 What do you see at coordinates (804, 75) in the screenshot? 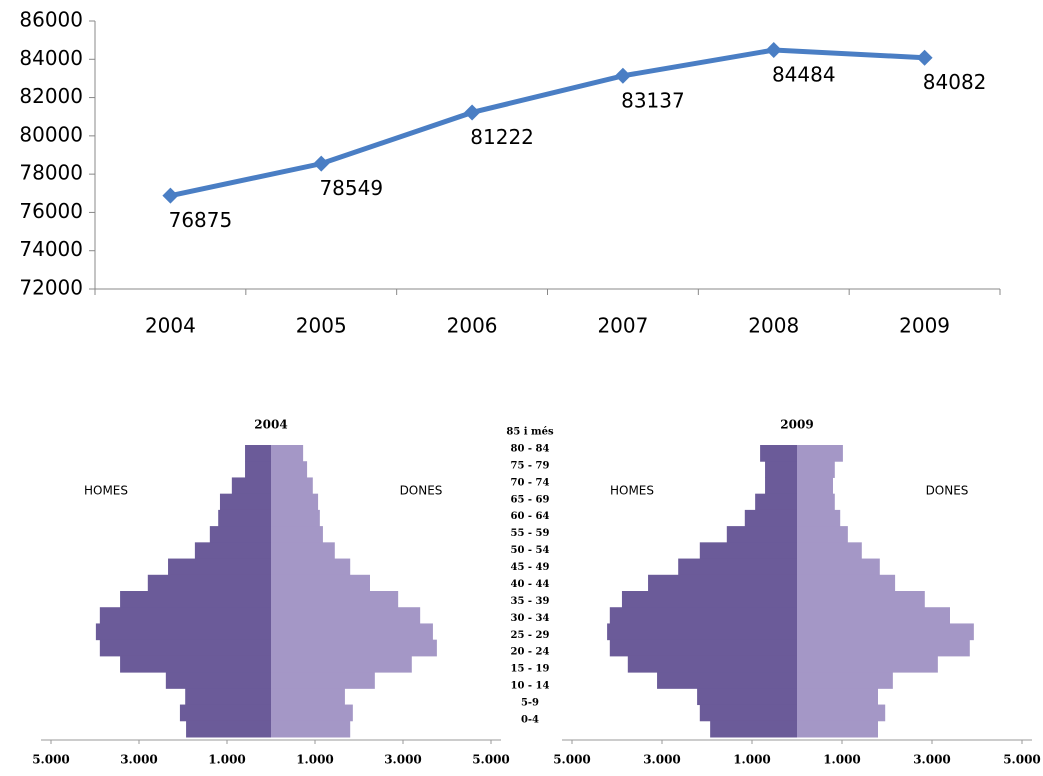
I see `data-label: 84484` at bounding box center [804, 75].